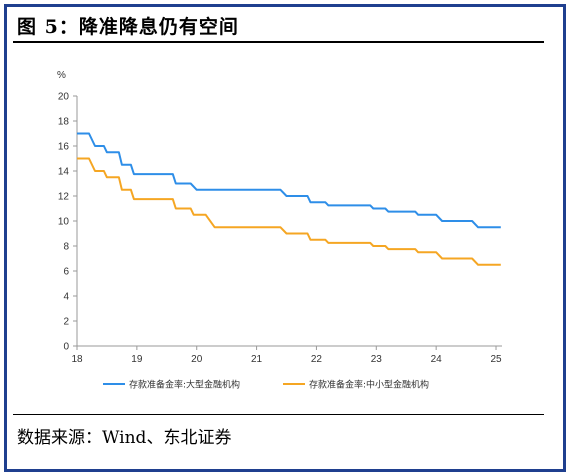 The width and height of the screenshot is (570, 476). What do you see at coordinates (64, 222) in the screenshot?
I see `y-tick-label: 10` at bounding box center [64, 222].